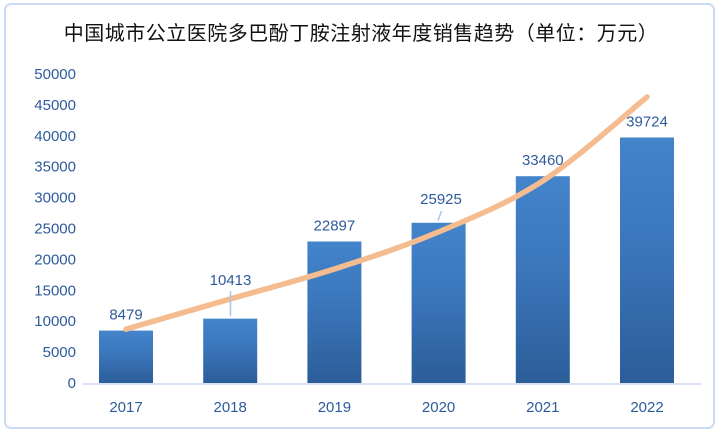 The width and height of the screenshot is (722, 434). I want to click on y-tick-label: 10000, so click(55, 321).